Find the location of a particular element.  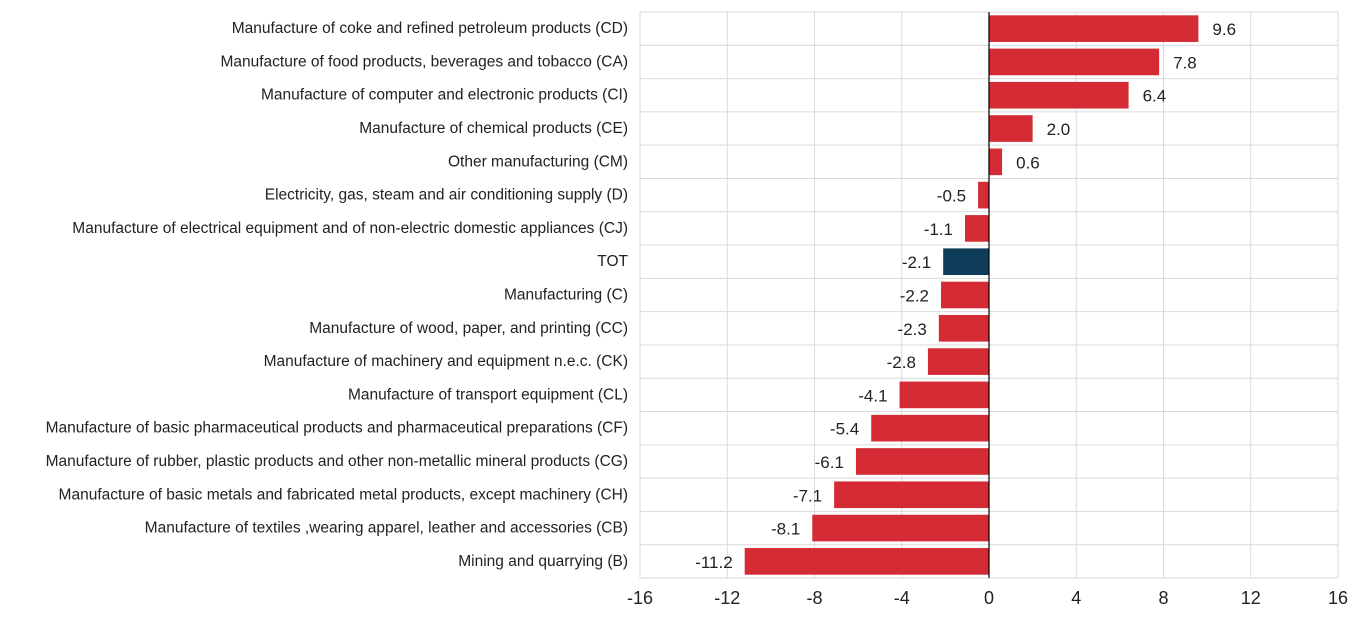

category-label: Manufacture of chemical products (CE) is located at coordinates (493, 128).